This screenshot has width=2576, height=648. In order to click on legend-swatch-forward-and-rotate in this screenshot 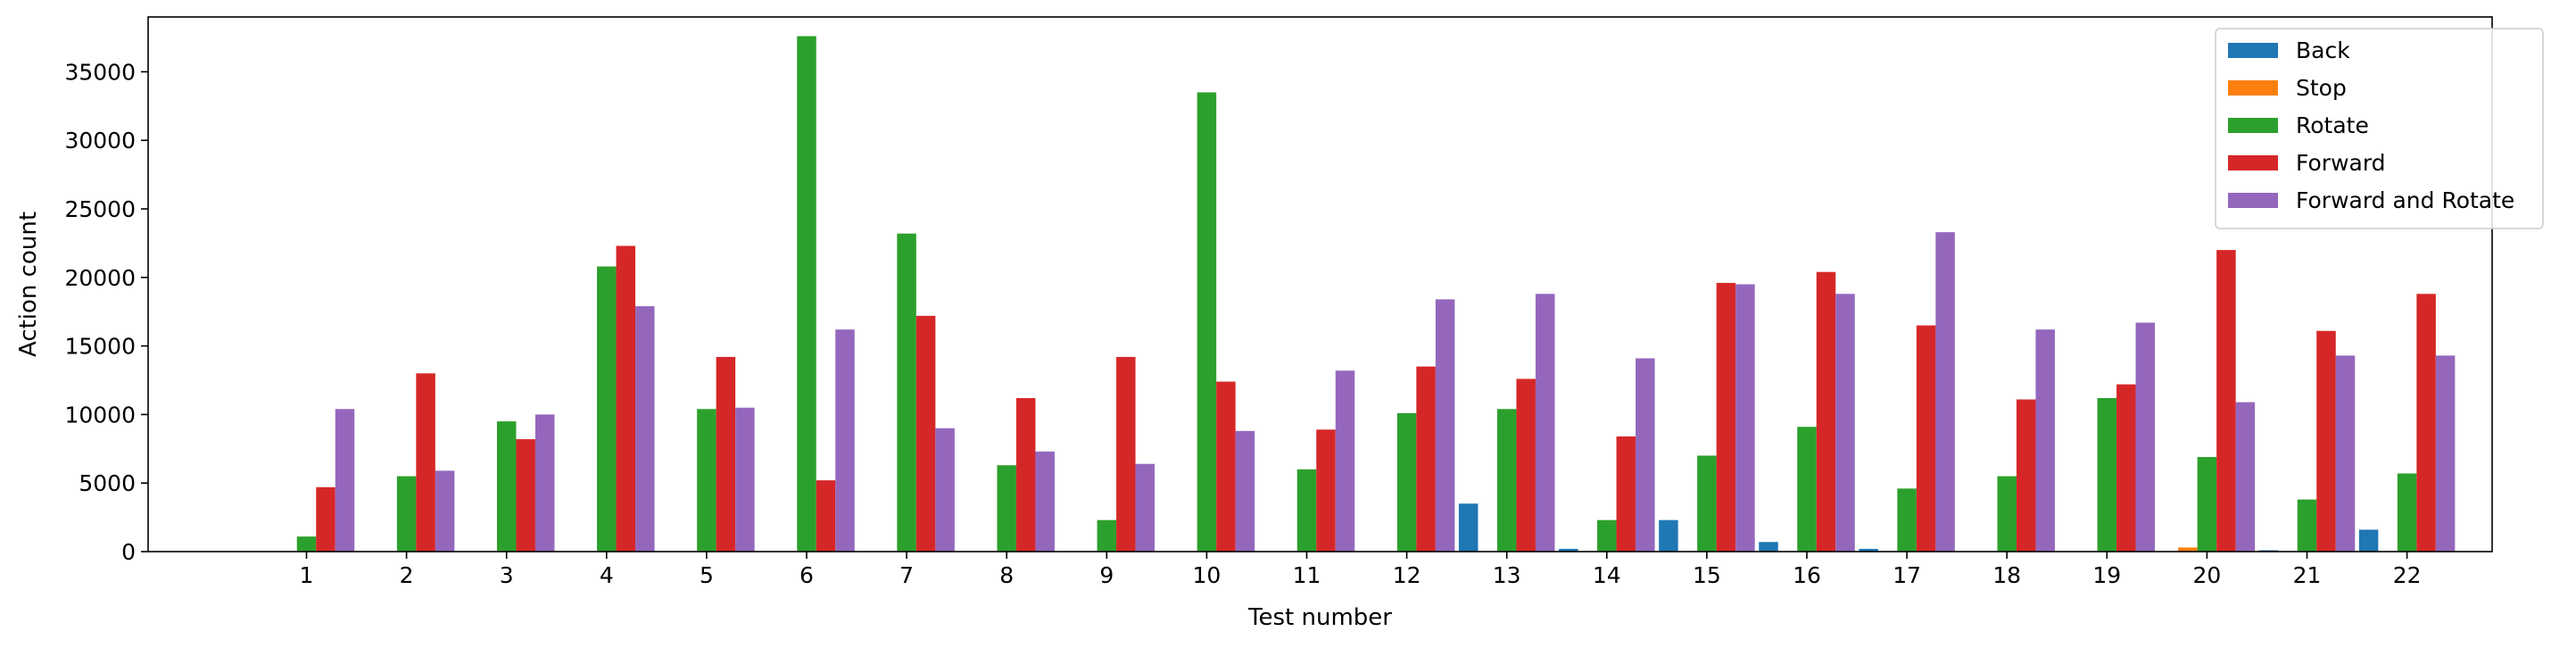, I will do `click(2253, 200)`.